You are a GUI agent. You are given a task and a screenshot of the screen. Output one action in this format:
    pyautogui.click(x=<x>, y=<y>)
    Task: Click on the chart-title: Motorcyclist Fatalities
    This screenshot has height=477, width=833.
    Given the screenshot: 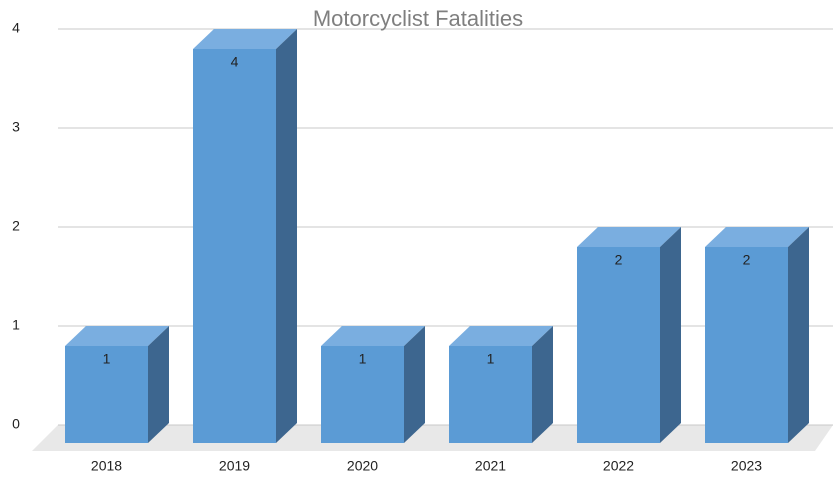 What is the action you would take?
    pyautogui.click(x=418, y=18)
    